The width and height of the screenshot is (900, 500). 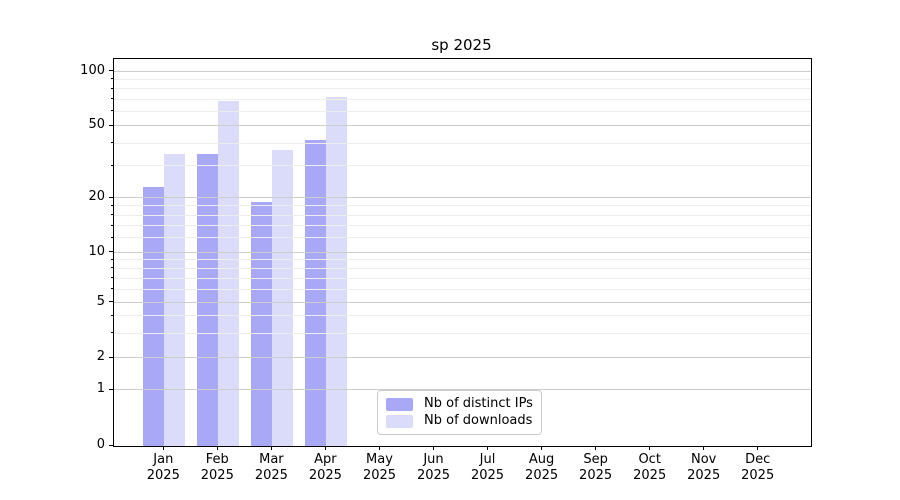 What do you see at coordinates (208, 300) in the screenshot?
I see `bar-distinct-ips-feb` at bounding box center [208, 300].